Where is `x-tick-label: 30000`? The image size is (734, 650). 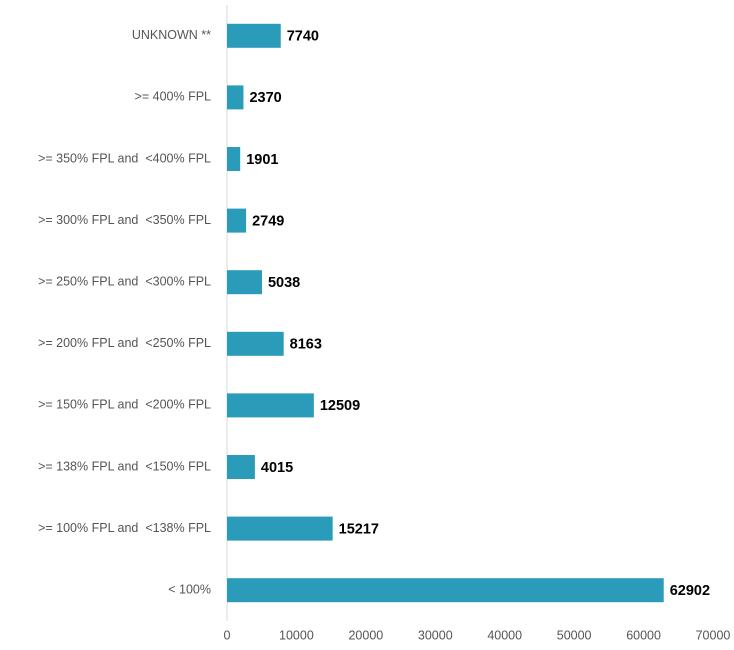 x-tick-label: 30000 is located at coordinates (435, 635).